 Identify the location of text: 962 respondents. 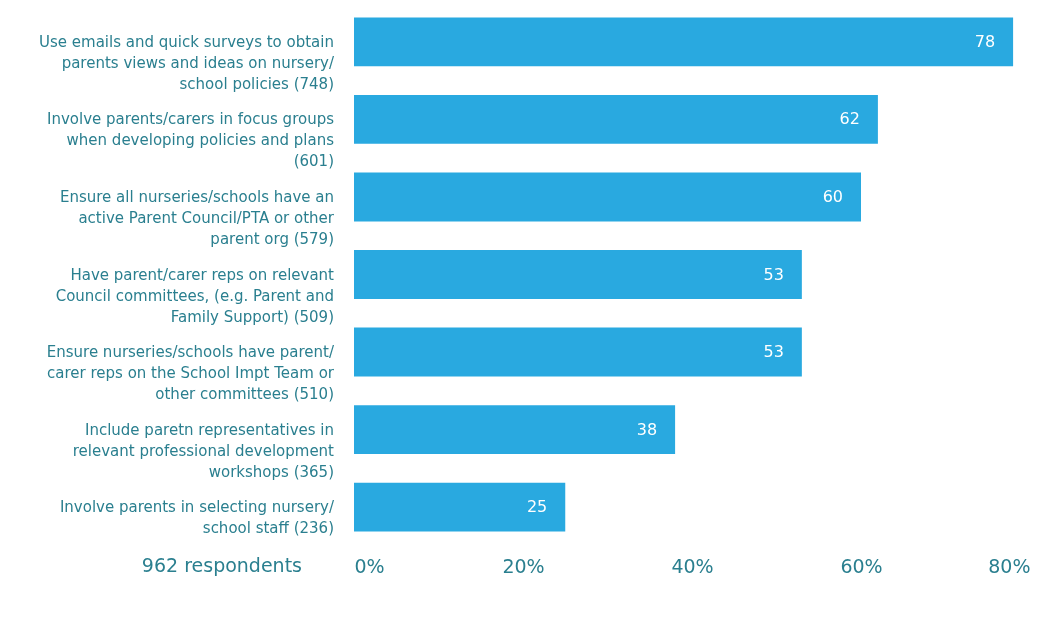
(221, 565).